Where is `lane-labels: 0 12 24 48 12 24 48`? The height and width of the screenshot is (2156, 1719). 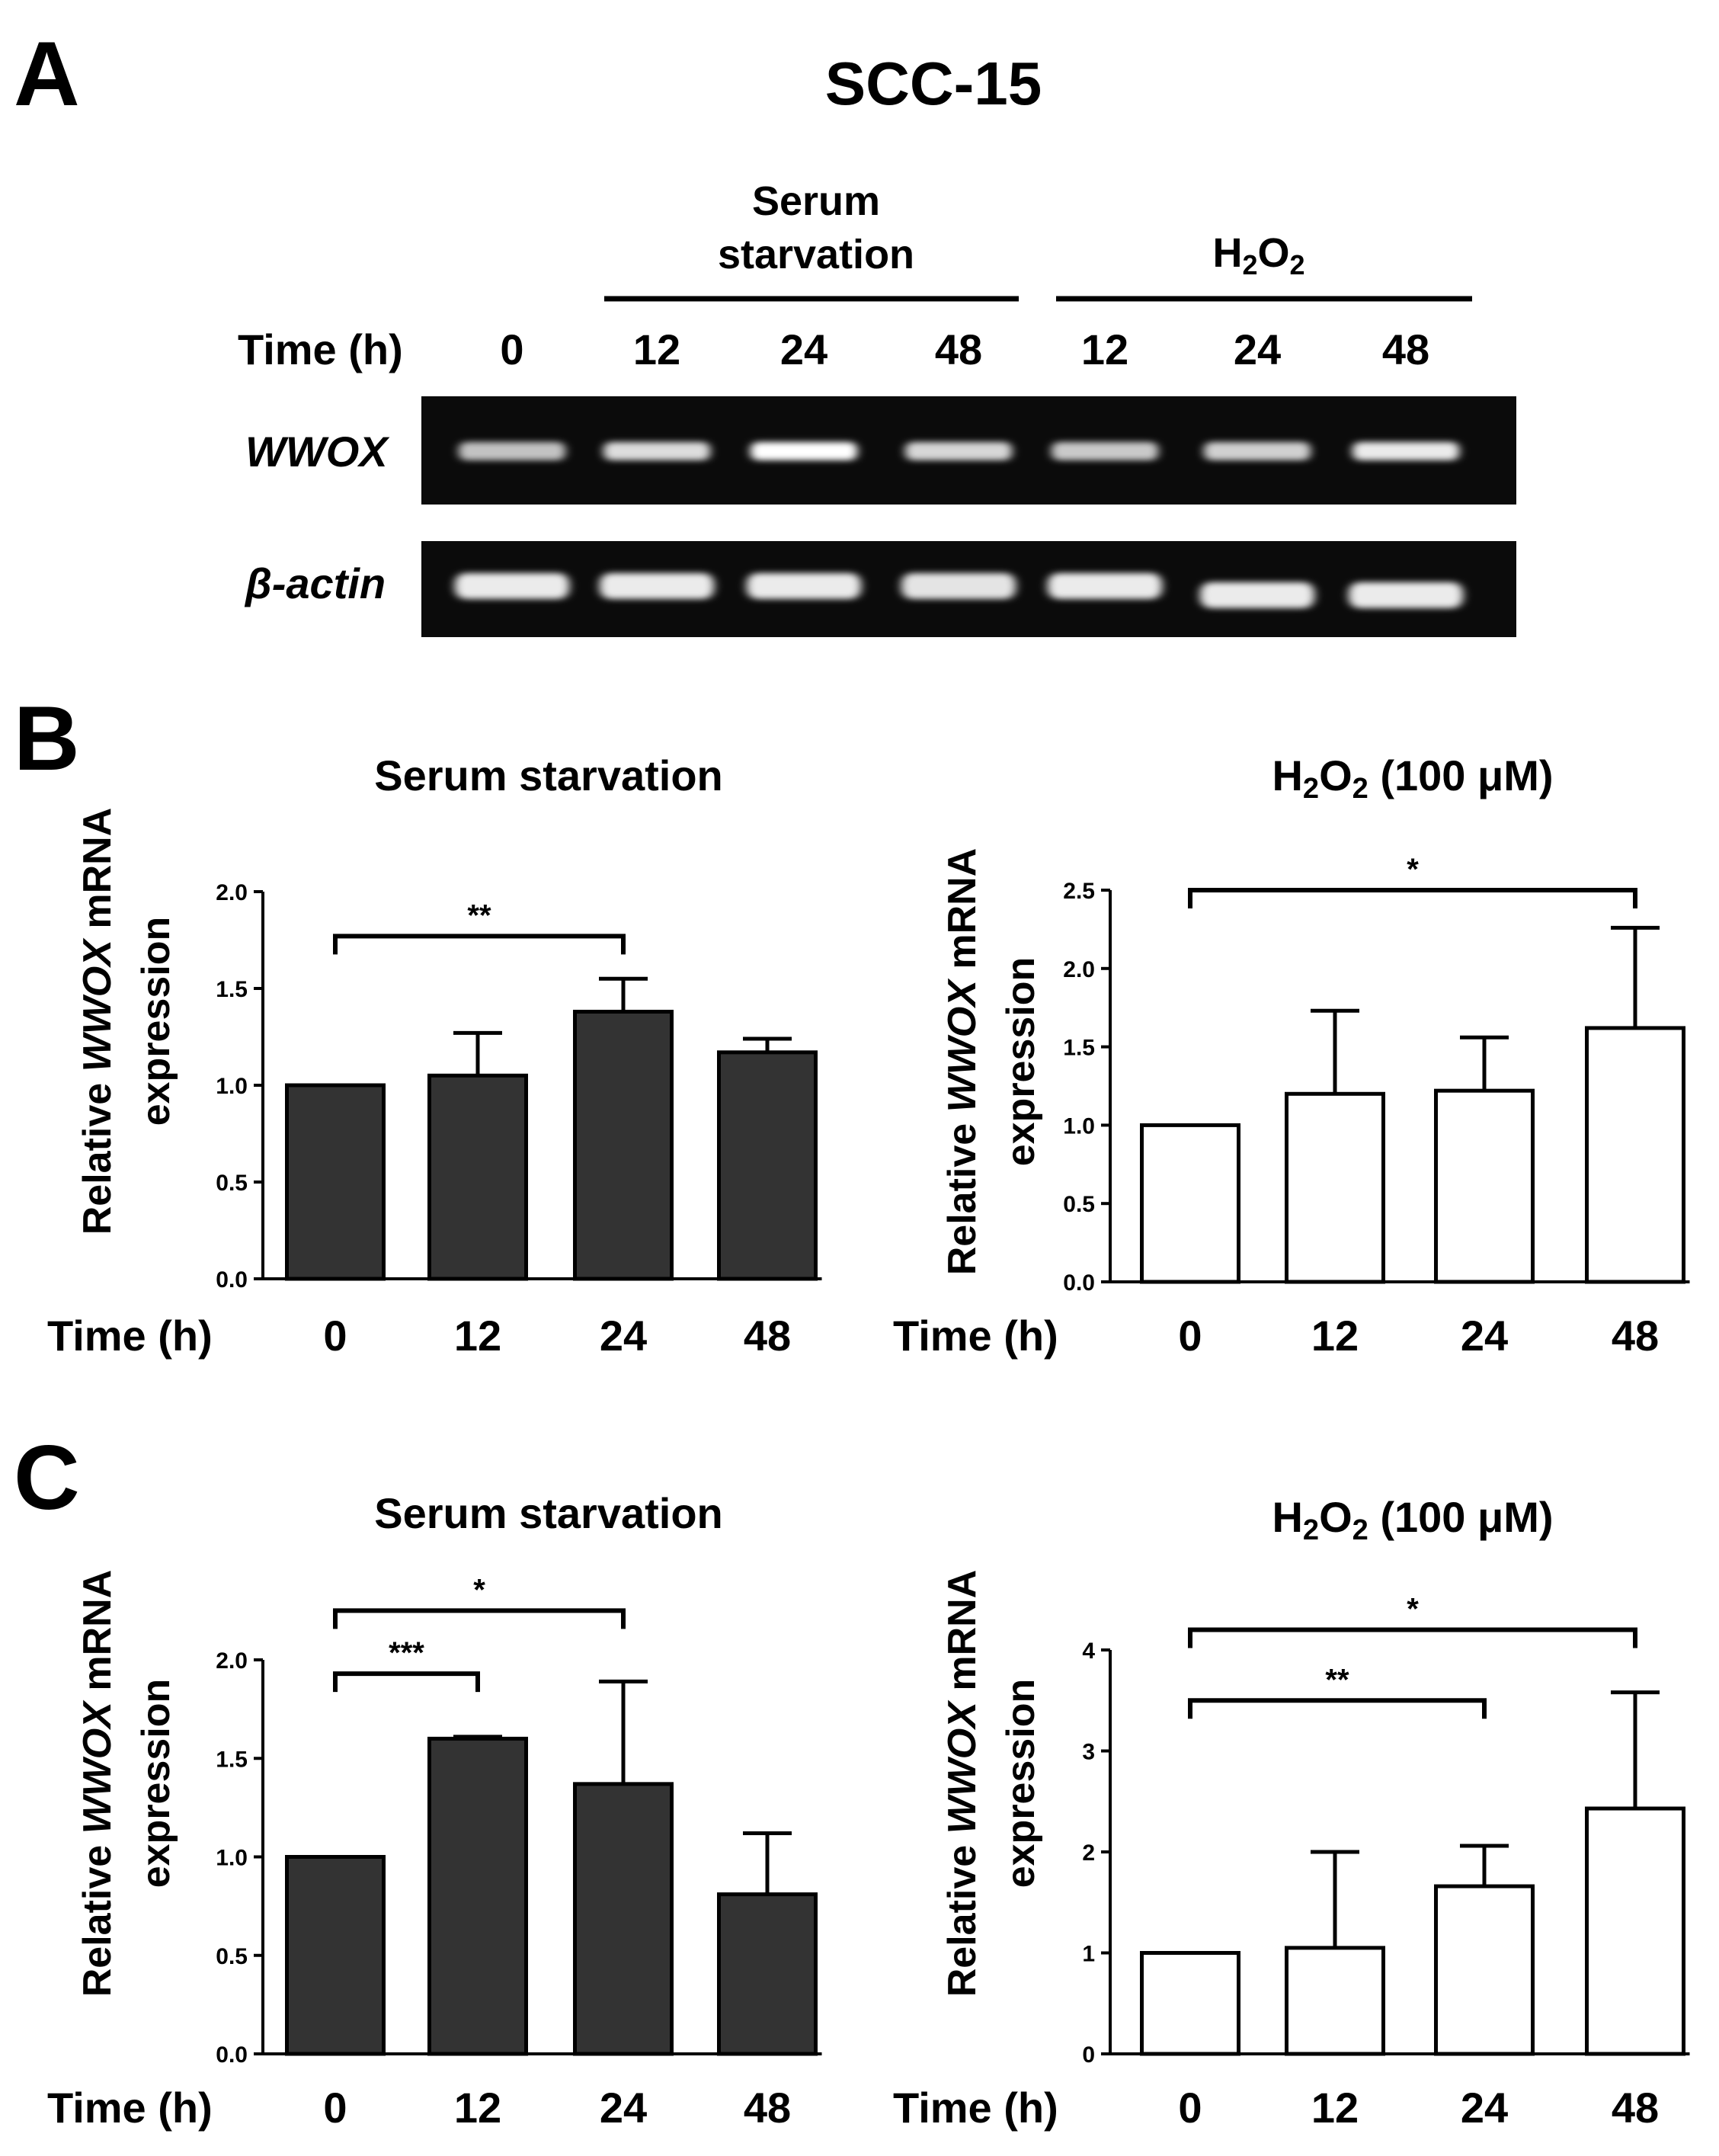
lane-labels: 0 12 24 48 12 24 48 is located at coordinates (965, 349).